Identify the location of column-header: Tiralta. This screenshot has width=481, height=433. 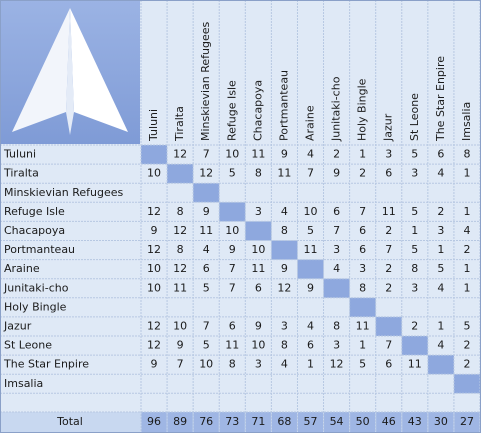
(179, 124).